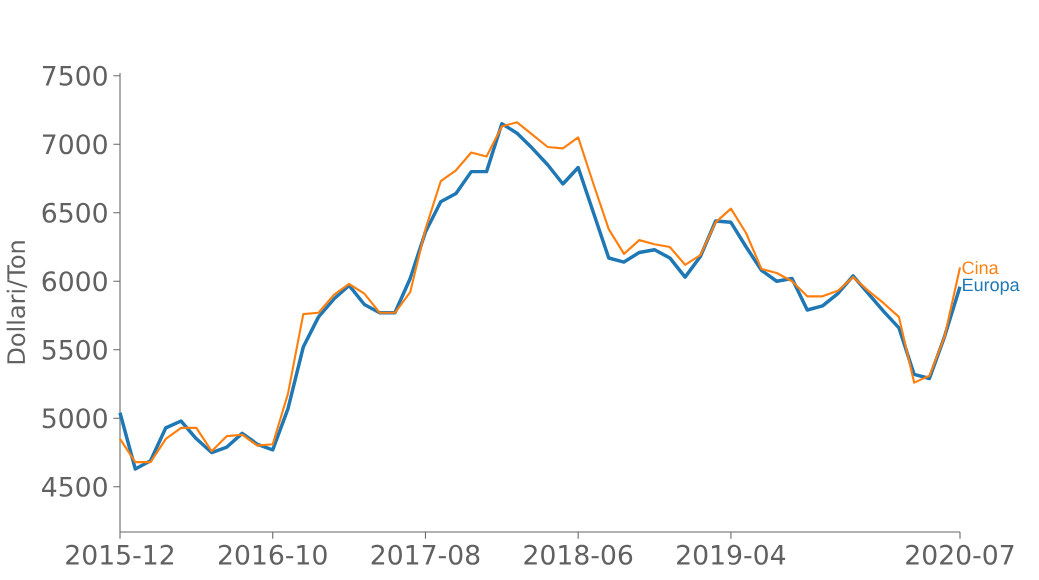  What do you see at coordinates (578, 554) in the screenshot?
I see `x-tick-label: 2018-06` at bounding box center [578, 554].